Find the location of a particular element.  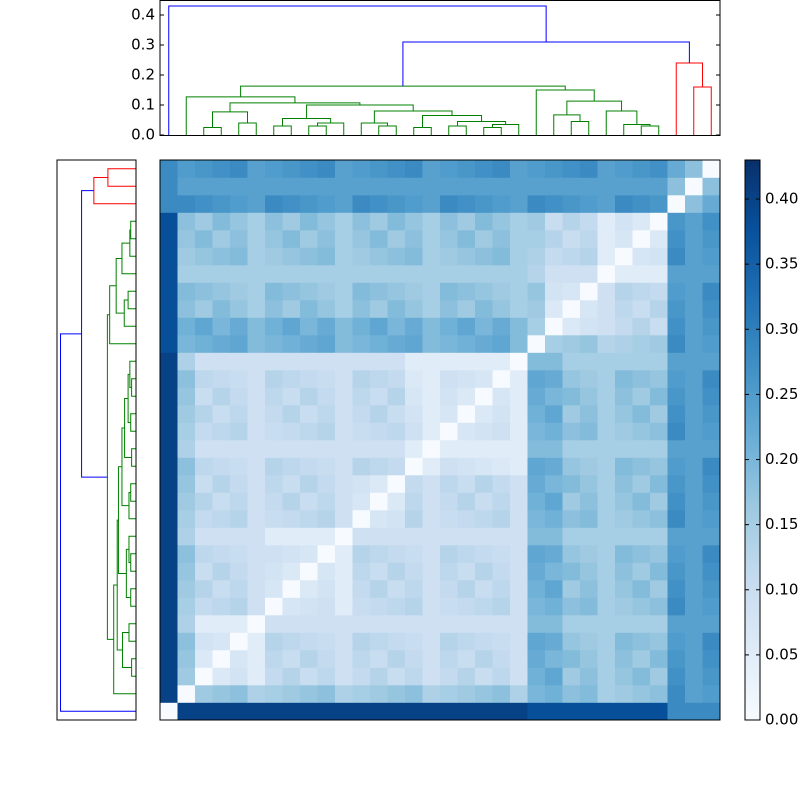

y-tick-label: 0.0 is located at coordinates (143, 135).